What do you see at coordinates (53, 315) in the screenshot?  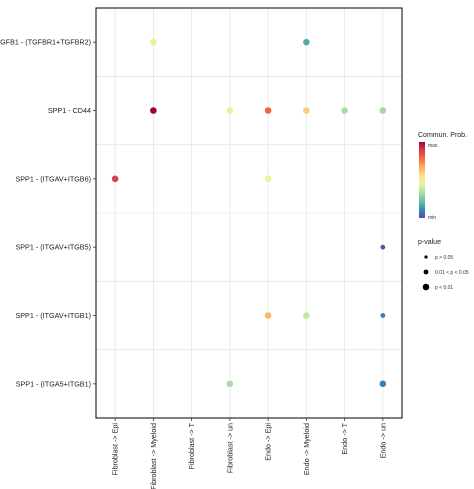 I see `y-tick-label: SPP1 - (ITGAV+ITGB1)` at bounding box center [53, 315].